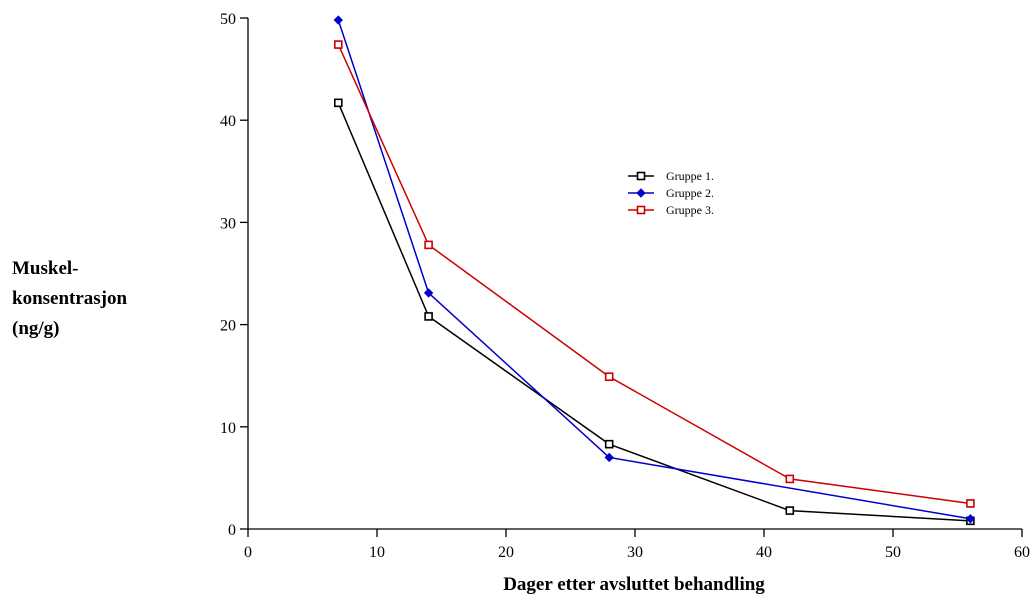 Image resolution: width=1033 pixels, height=601 pixels. What do you see at coordinates (690, 193) in the screenshot?
I see `legend-label-2: Gruppe 2.` at bounding box center [690, 193].